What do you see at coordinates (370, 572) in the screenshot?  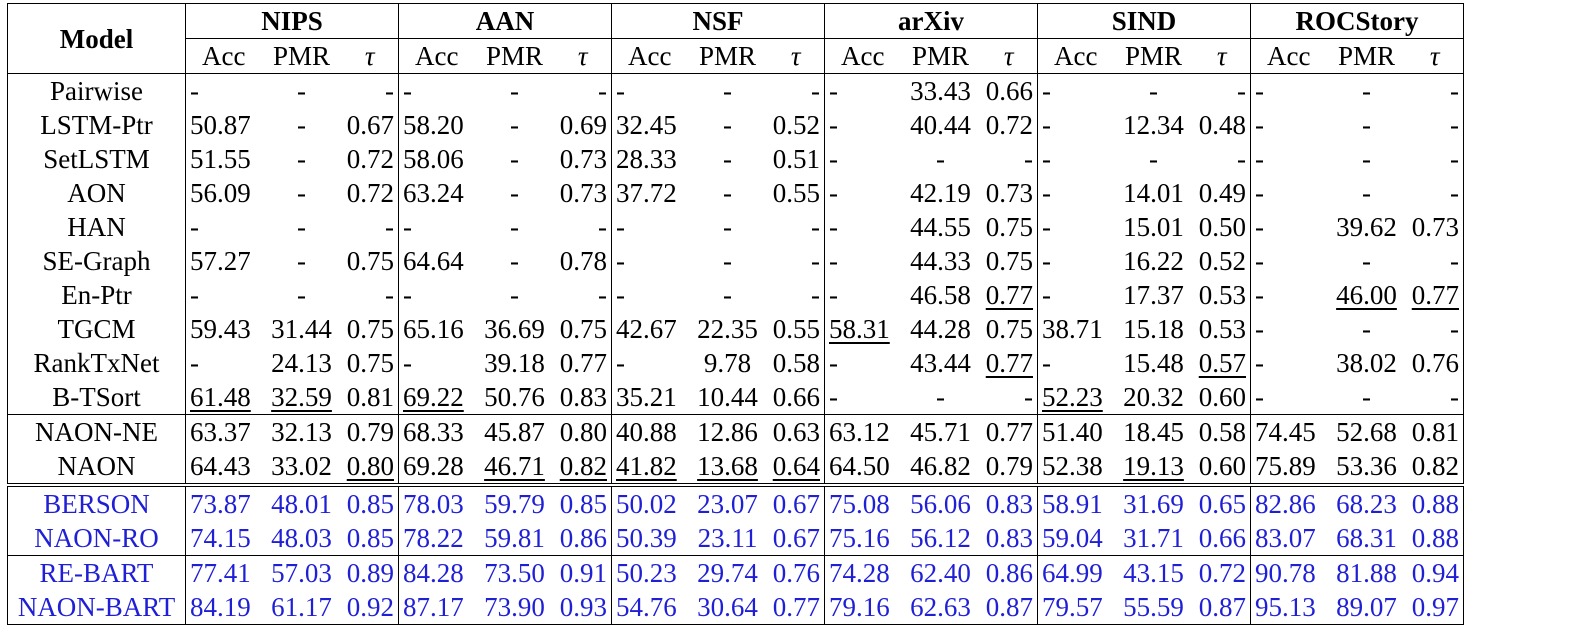 I see `score-cell: 0.89` at bounding box center [370, 572].